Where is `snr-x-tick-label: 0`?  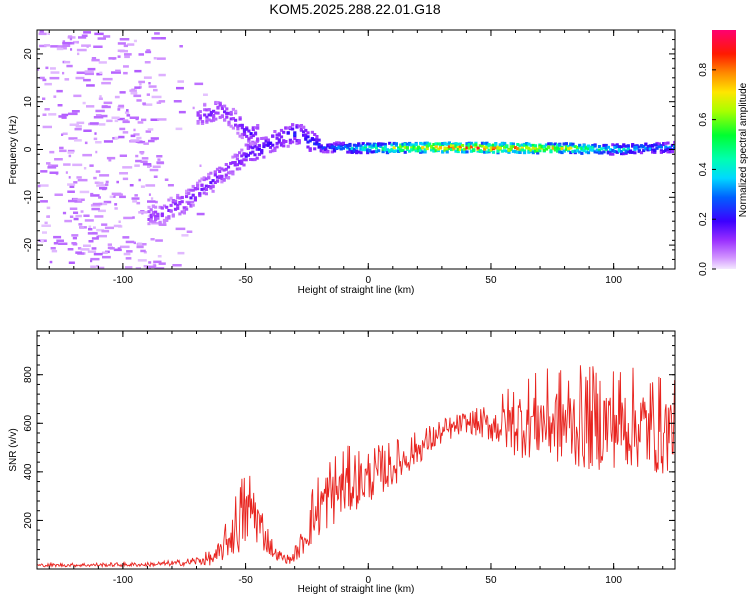
snr-x-tick-label: 0 is located at coordinates (368, 580).